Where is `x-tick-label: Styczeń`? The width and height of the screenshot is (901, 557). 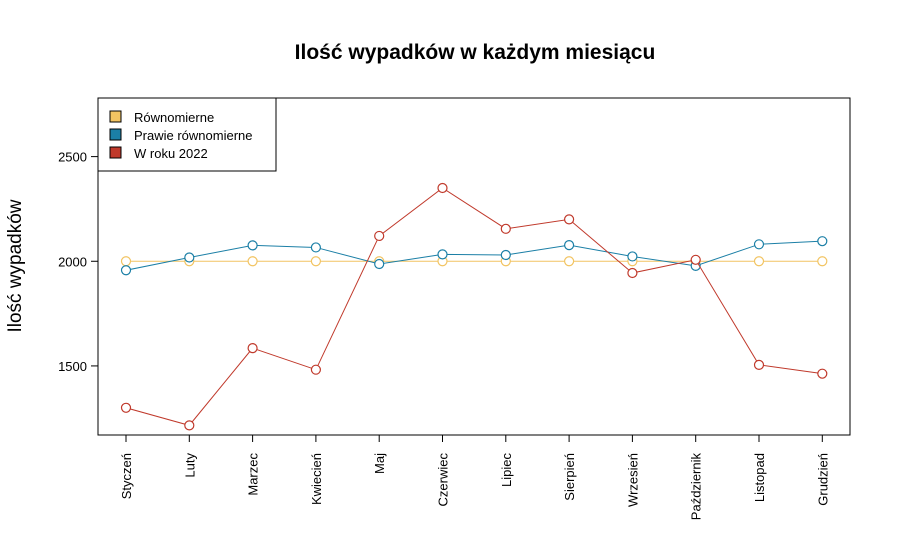
x-tick-label: Styczeń is located at coordinates (126, 476).